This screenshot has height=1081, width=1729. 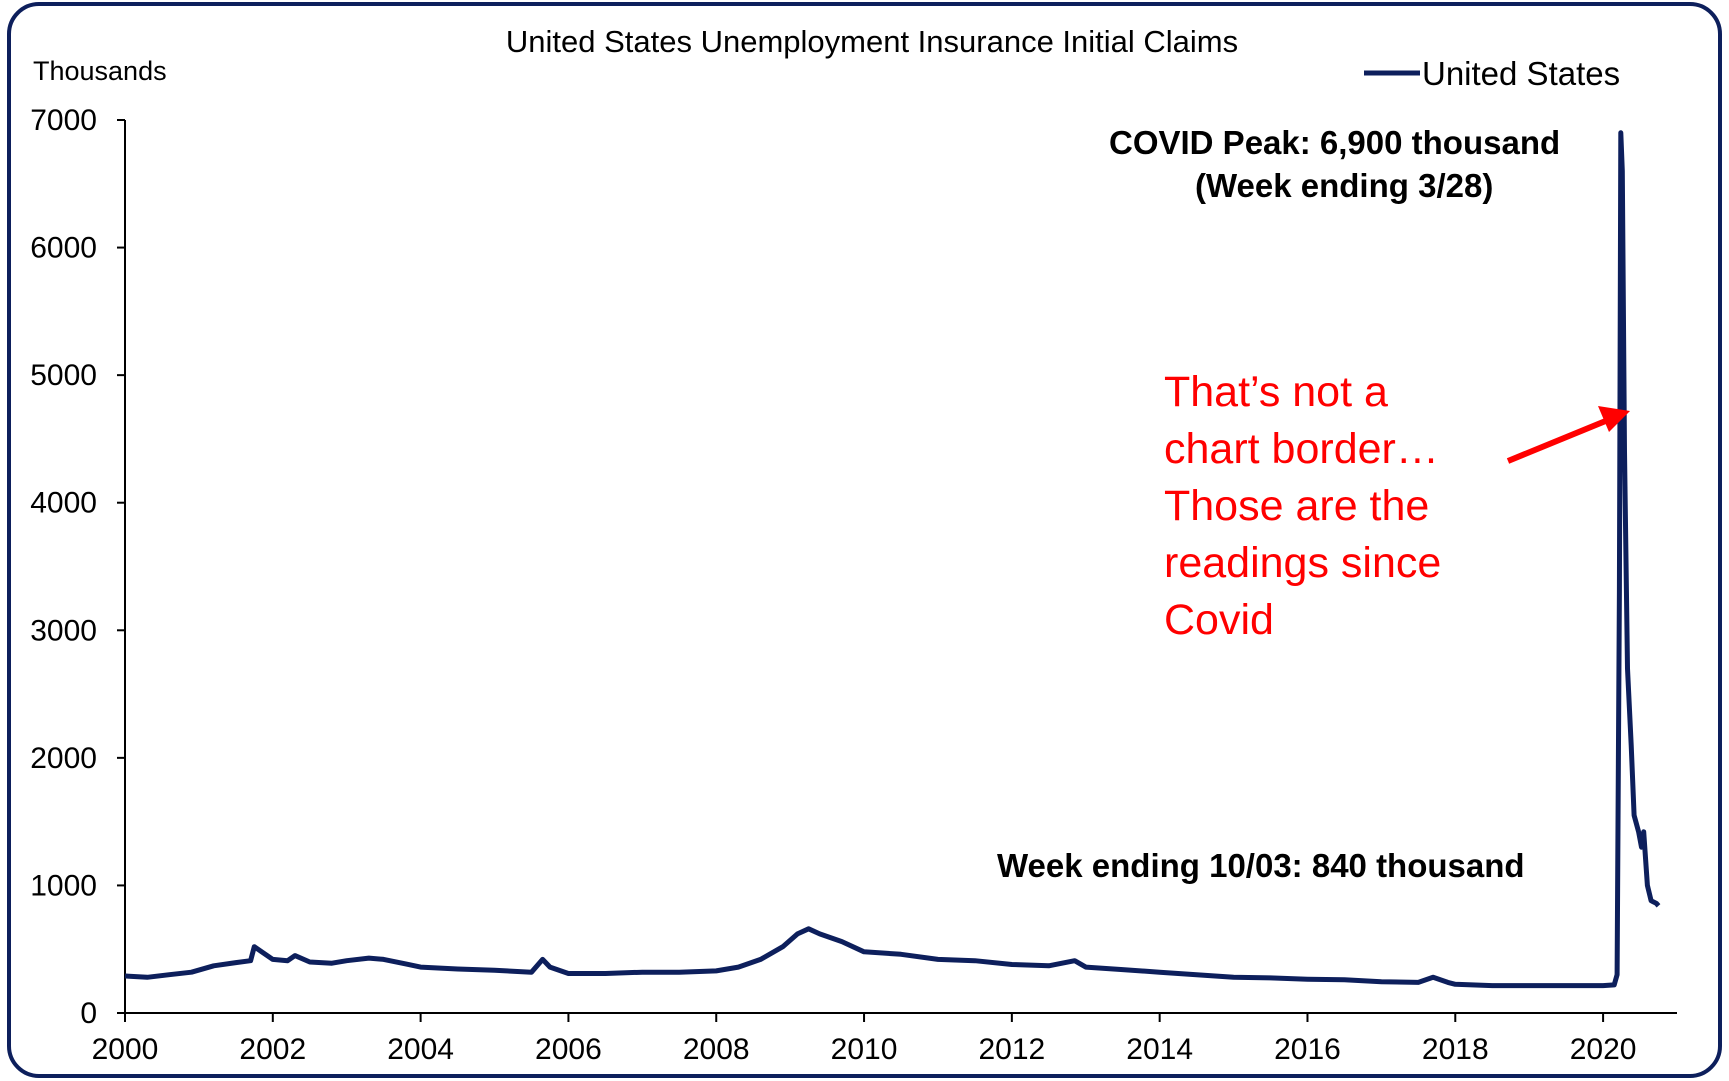 I want to click on y-tick-label: 0, so click(x=88, y=1013).